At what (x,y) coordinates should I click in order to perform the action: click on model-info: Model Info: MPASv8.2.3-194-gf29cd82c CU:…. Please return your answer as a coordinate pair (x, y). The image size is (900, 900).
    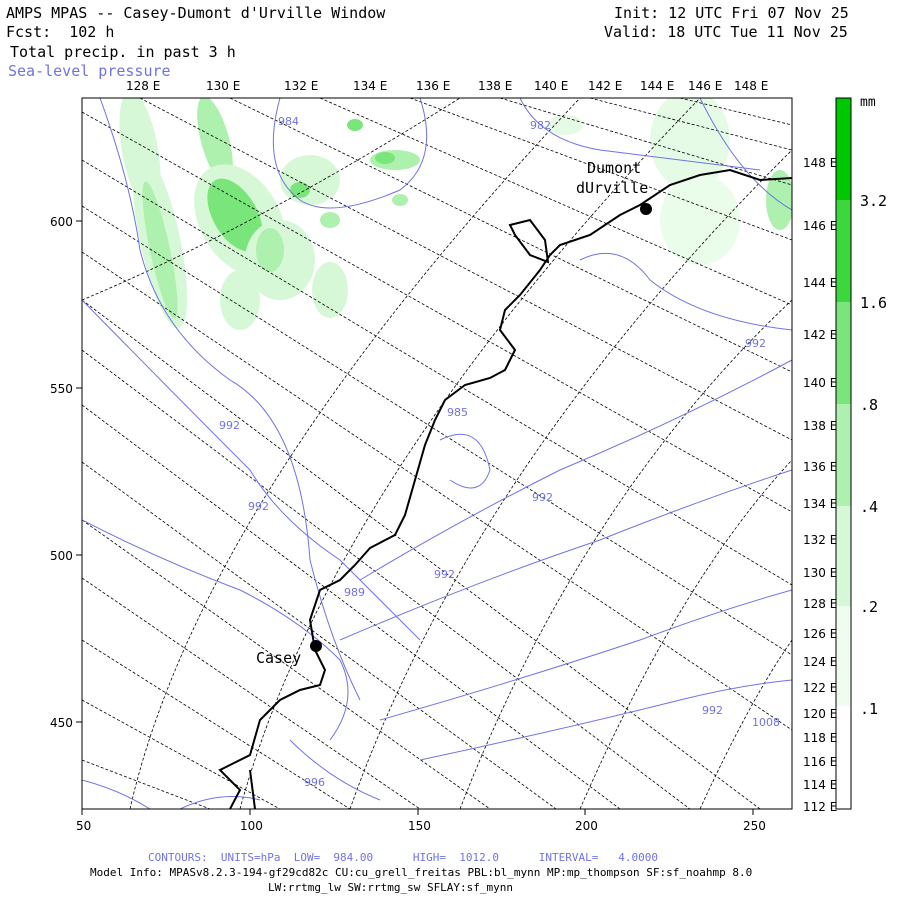
    Looking at the image, I should click on (421, 872).